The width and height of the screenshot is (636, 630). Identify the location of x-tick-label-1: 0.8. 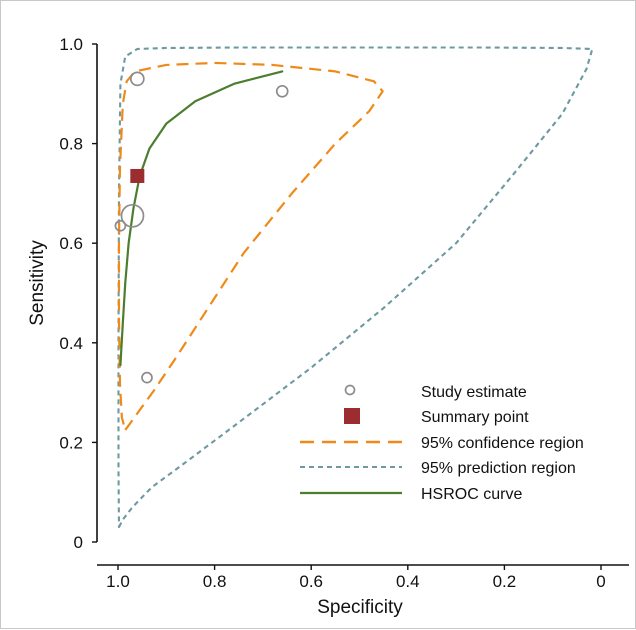
(215, 581).